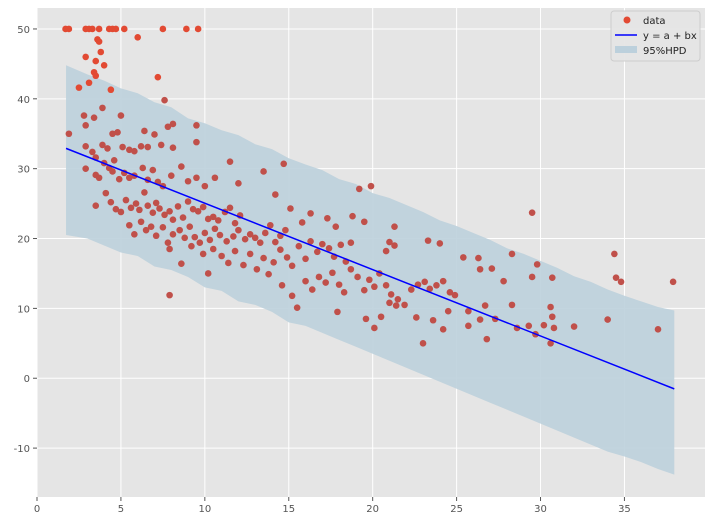 The height and width of the screenshot is (520, 712). Describe the element at coordinates (23, 309) in the screenshot. I see `y-tick-label: 10` at that location.